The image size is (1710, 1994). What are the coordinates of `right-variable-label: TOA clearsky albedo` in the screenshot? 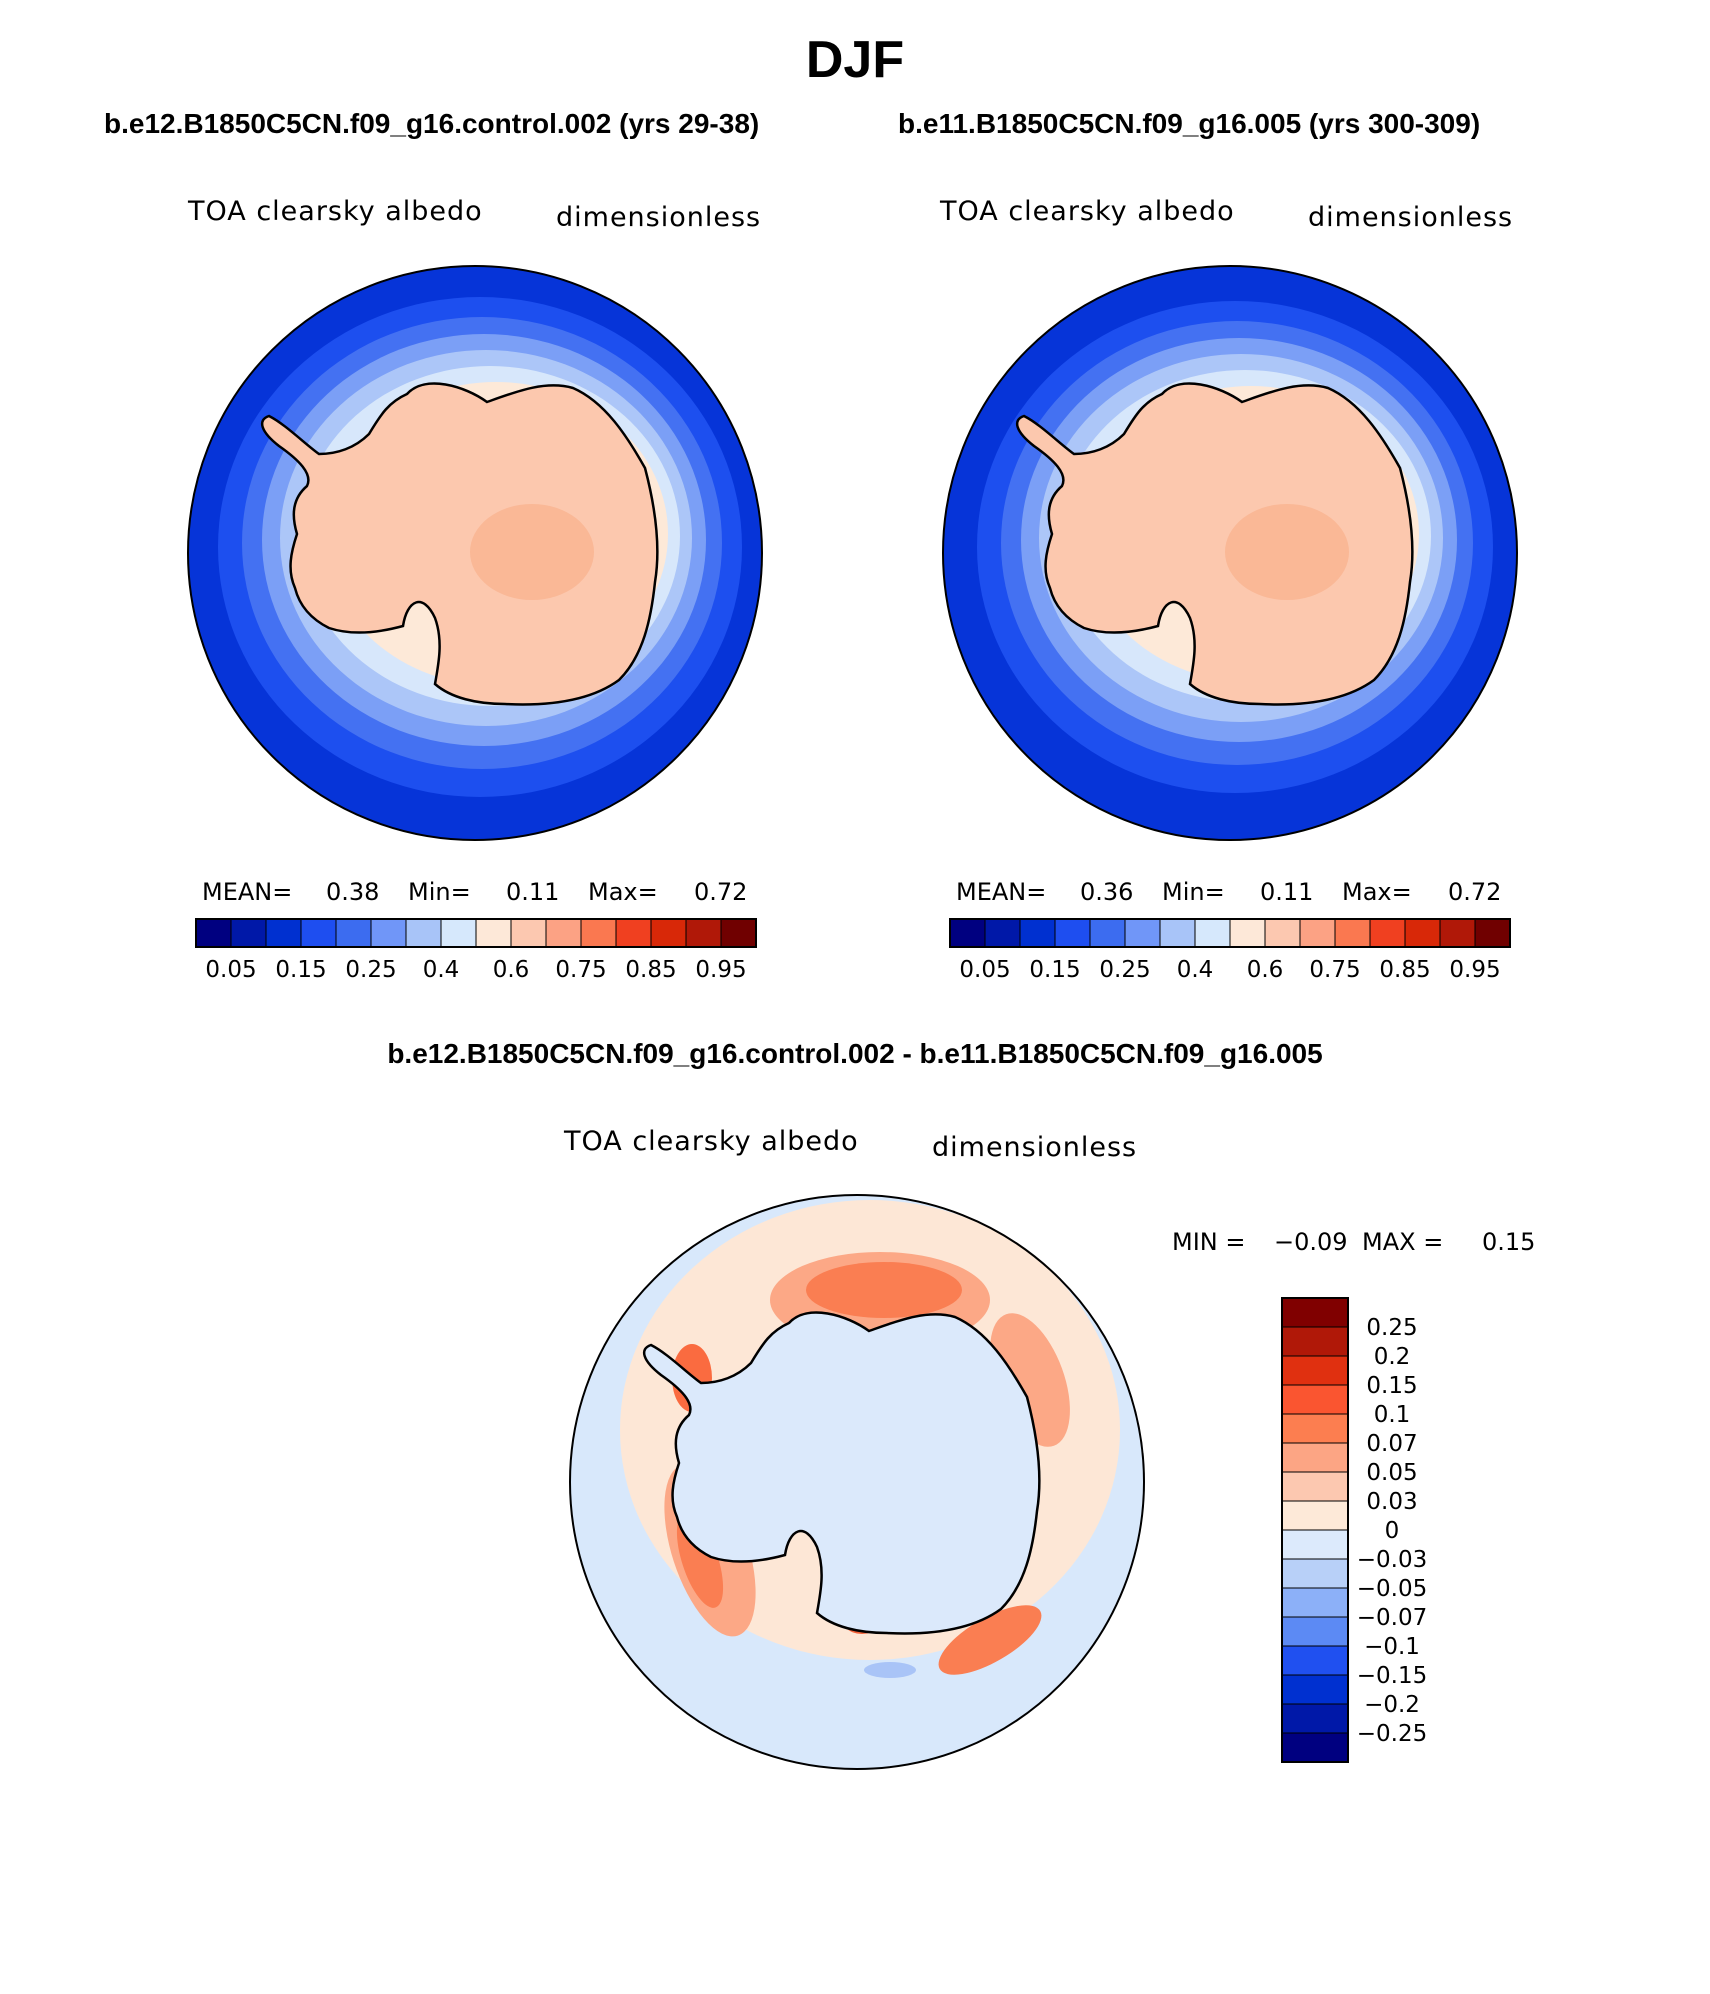 It's located at (1087, 211).